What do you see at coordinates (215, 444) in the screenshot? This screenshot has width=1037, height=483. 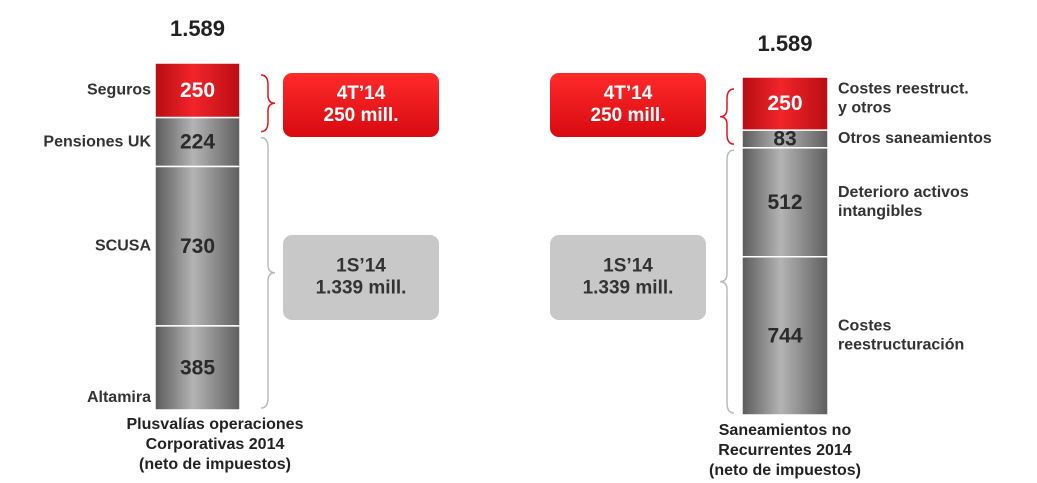 I see `axis-caption: Corporativas 2014` at bounding box center [215, 444].